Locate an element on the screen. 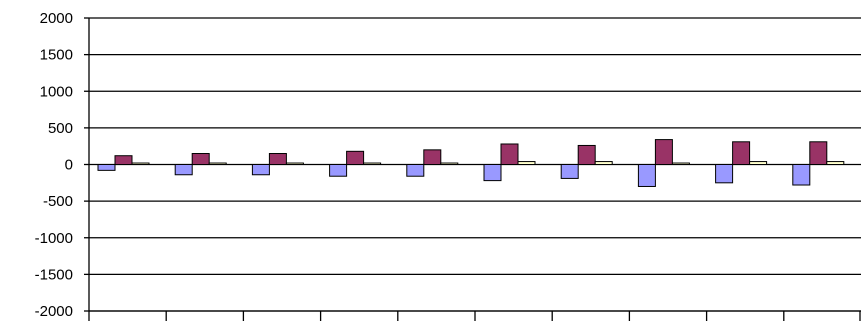 Image resolution: width=861 pixels, height=322 pixels. y-tick-label: -1500 is located at coordinates (54, 274).